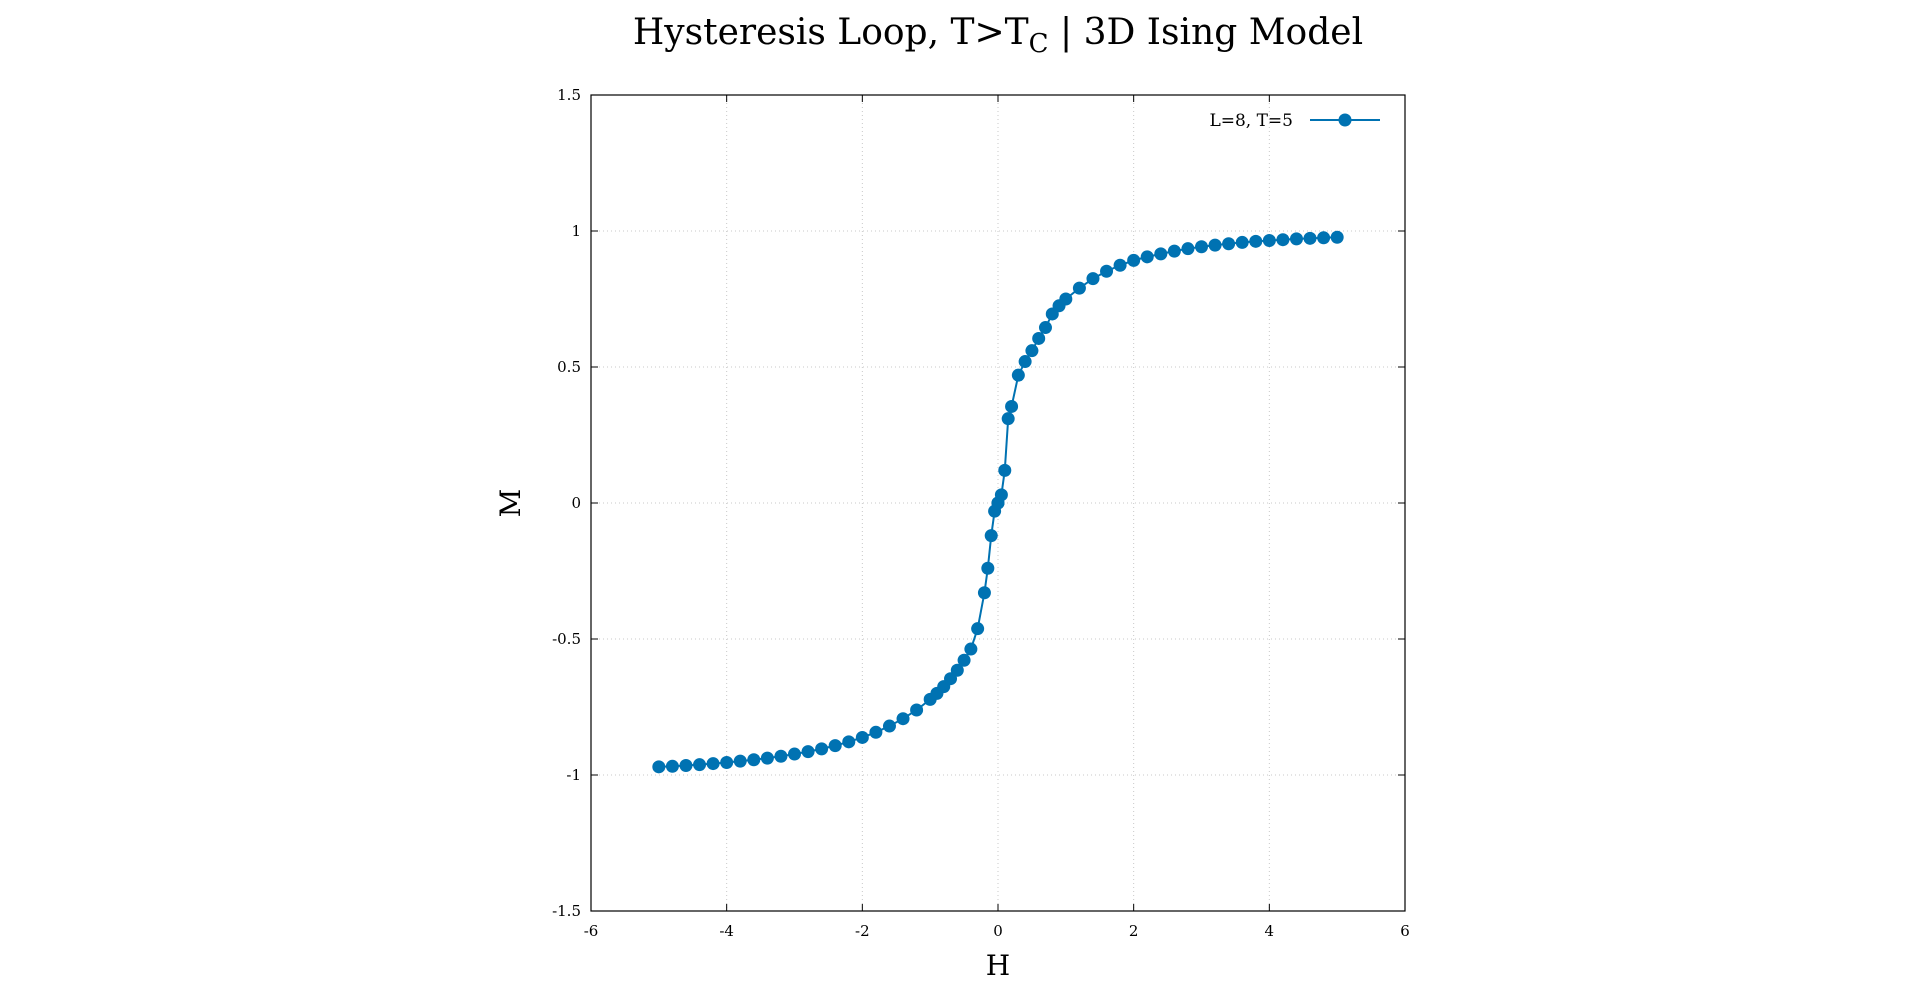 Image resolution: width=1920 pixels, height=985 pixels. I want to click on y-tick-label: 1.5, so click(569, 95).